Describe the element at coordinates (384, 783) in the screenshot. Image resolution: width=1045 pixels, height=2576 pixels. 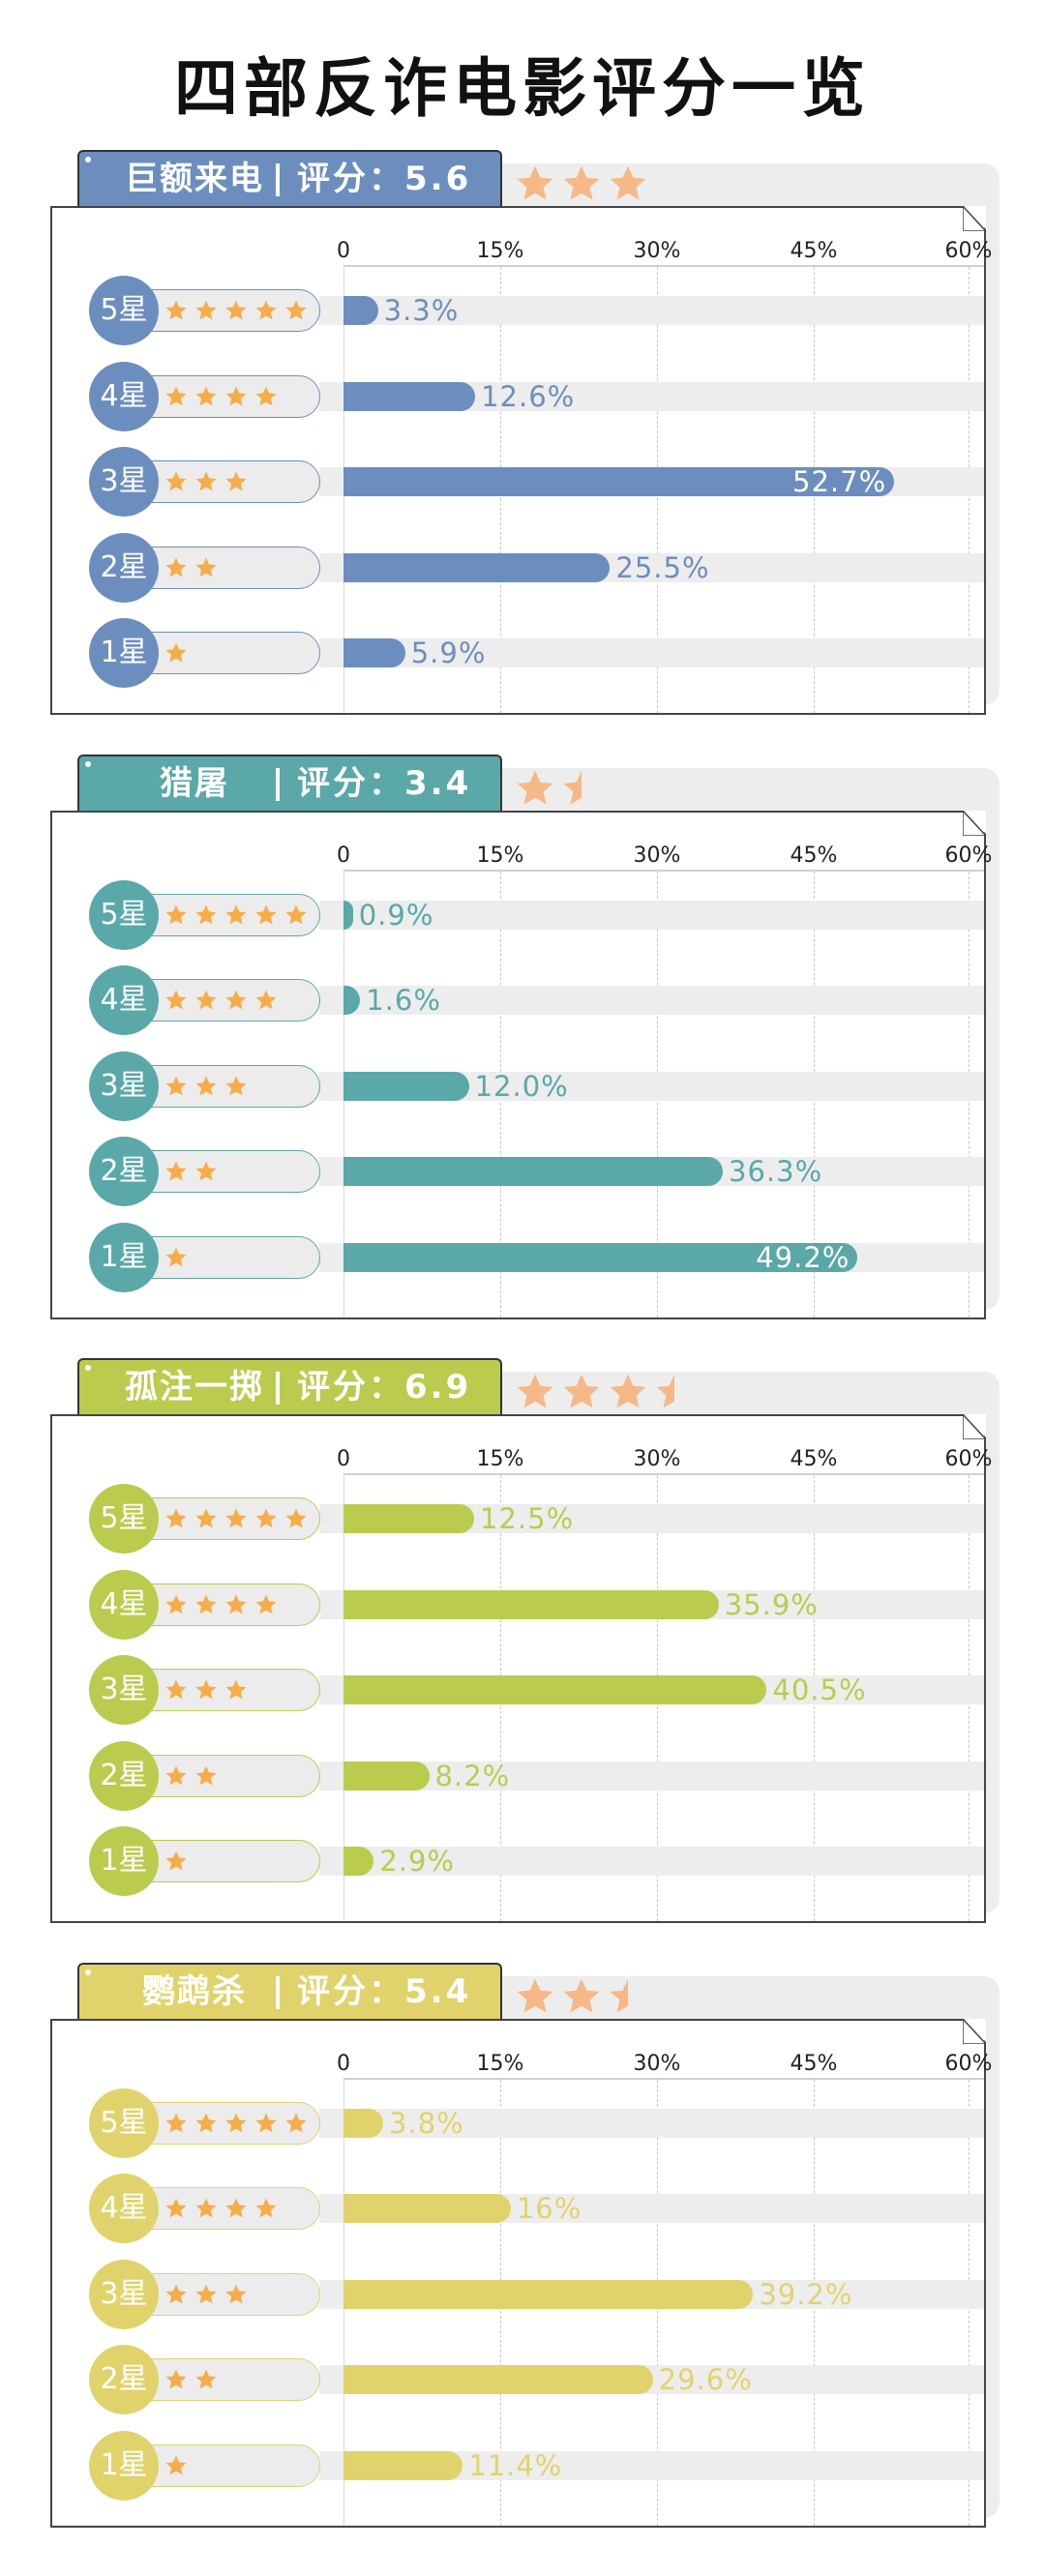
I see `movie-score: 评分：3.4` at that location.